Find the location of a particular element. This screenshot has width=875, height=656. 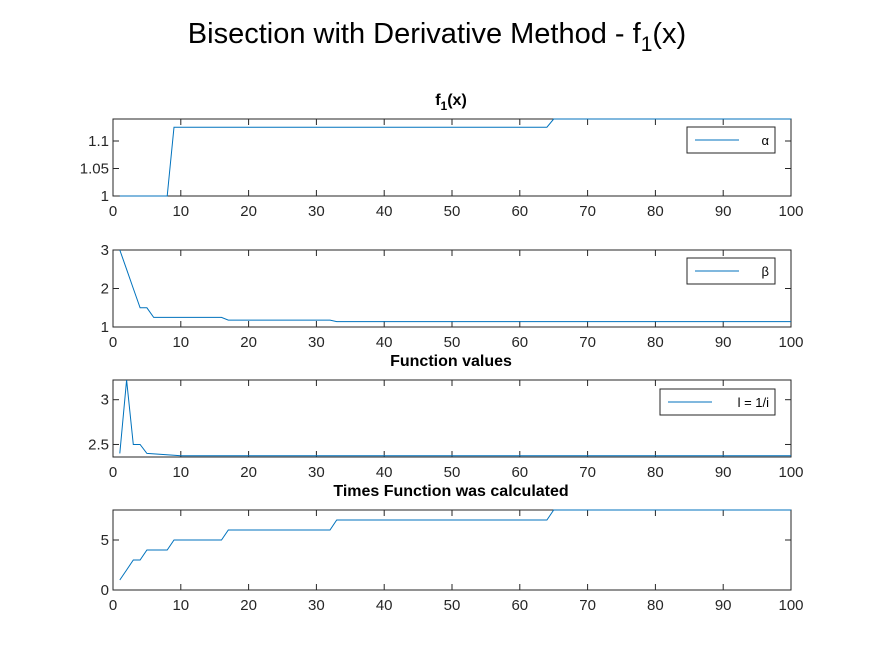

subplot-4-title: Times Function was calculated is located at coordinates (450, 491).